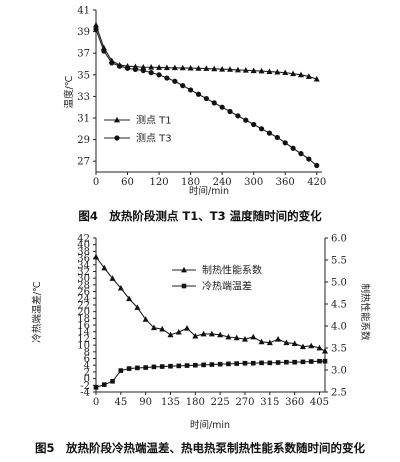 This screenshot has height=462, width=400. I want to click on c2-y-tick-label: 32, so click(83, 272).